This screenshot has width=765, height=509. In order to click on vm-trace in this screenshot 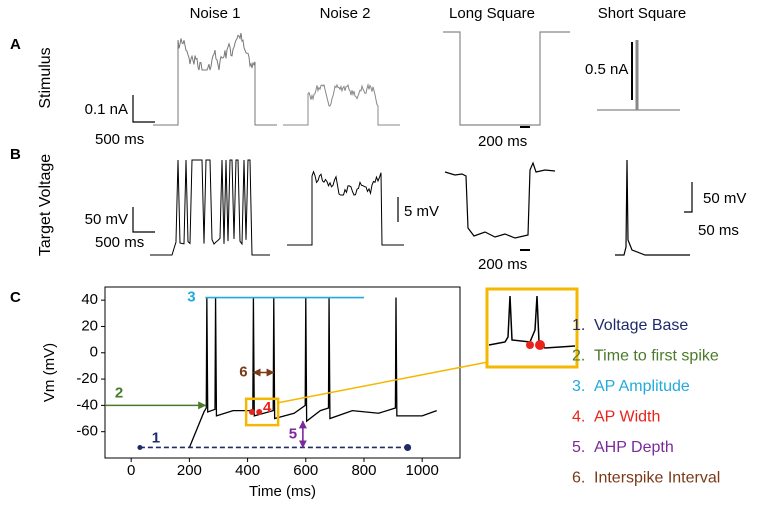, I will do `click(312, 372)`.